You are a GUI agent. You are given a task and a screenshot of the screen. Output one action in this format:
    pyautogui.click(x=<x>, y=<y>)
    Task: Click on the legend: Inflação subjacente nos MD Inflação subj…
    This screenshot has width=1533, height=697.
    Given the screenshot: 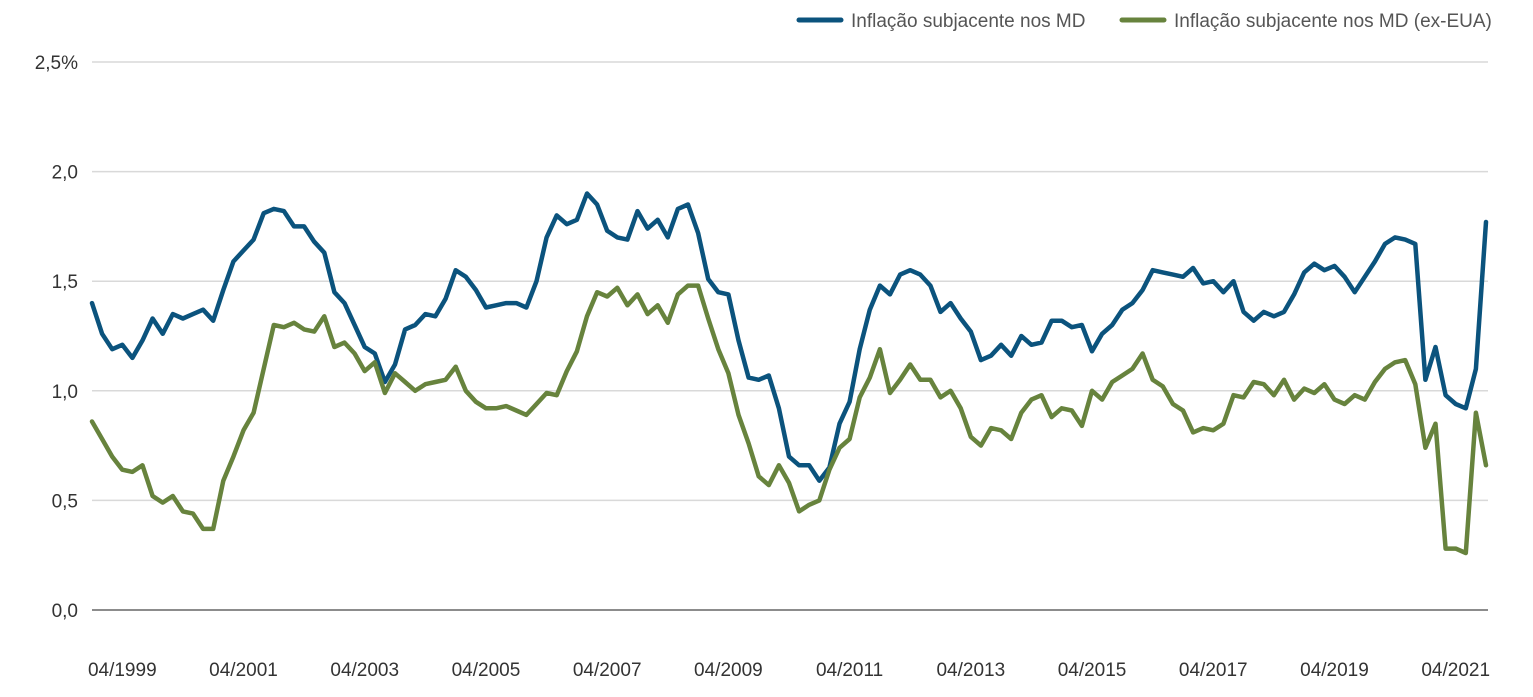 What is the action you would take?
    pyautogui.click(x=1144, y=21)
    